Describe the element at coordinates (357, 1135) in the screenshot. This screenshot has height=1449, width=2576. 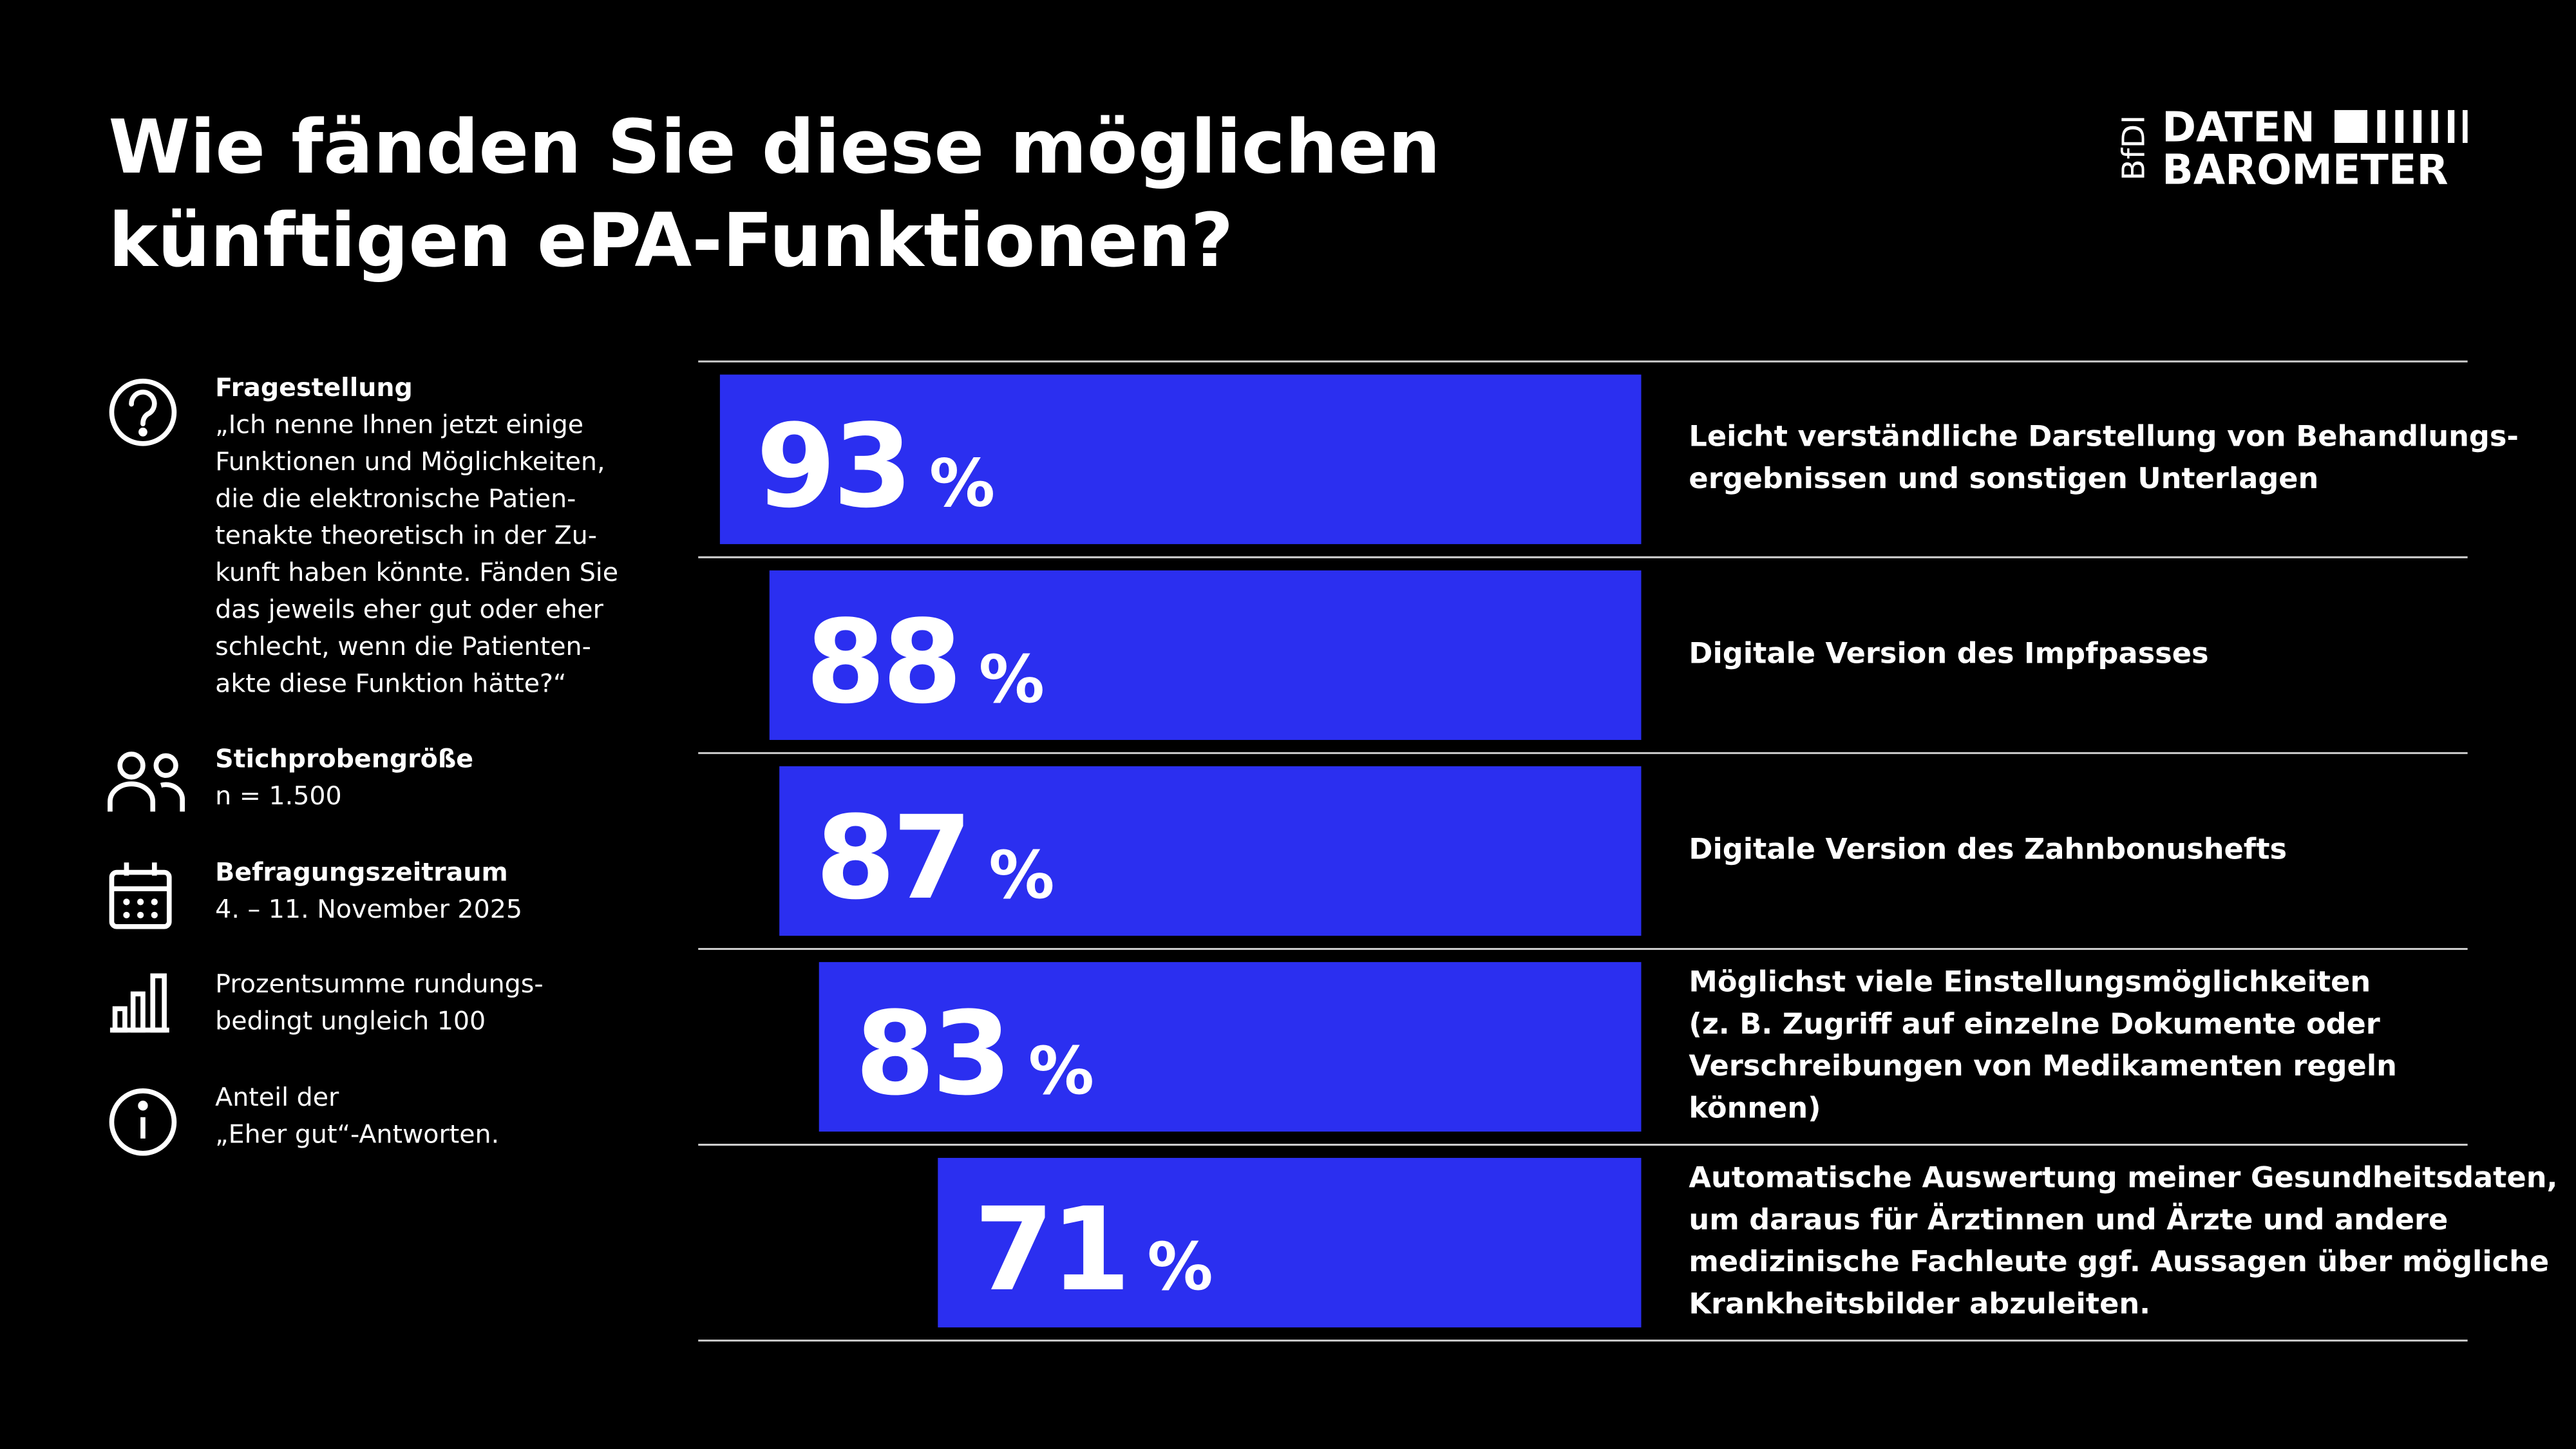
I see `info-text: „Eher gut“-Antworten.` at that location.